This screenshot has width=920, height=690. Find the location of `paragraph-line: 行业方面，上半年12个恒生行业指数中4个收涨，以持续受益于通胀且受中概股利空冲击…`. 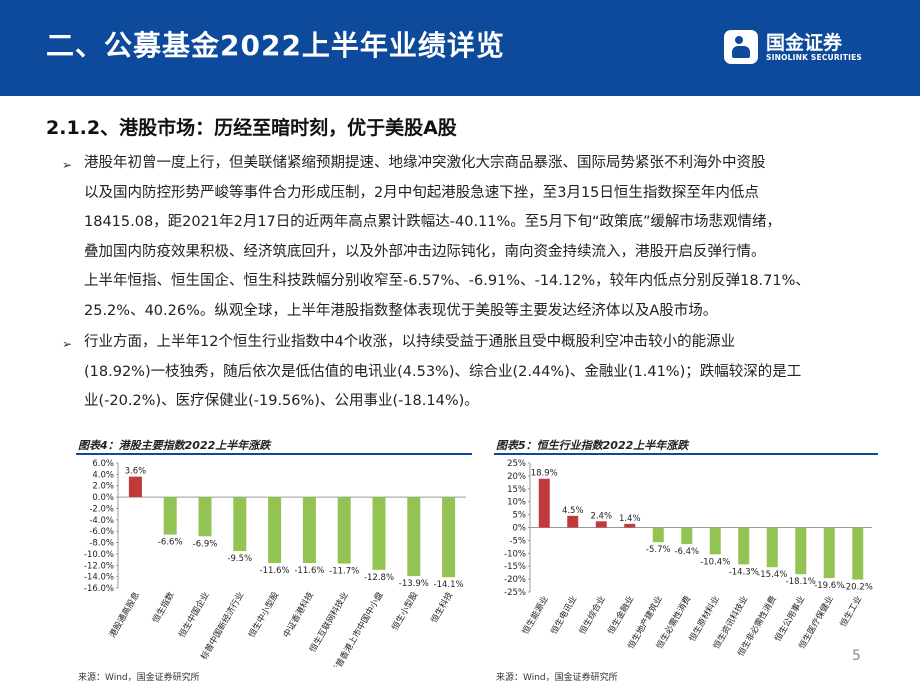

paragraph-line: 行业方面，上半年12个恒生行业指数中4个收涨，以持续受益于通胀且受中概股利空冲击… is located at coordinates (410, 342).